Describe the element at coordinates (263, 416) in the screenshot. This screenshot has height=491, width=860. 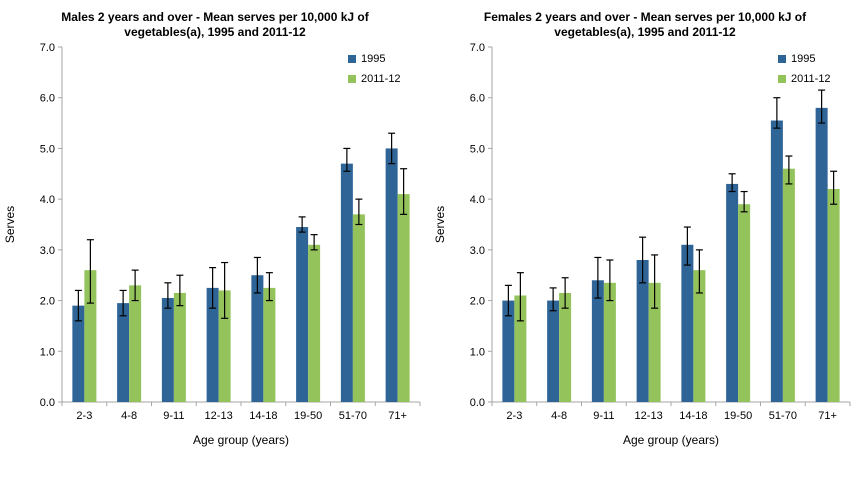
I see `x-category-label: 14-18` at that location.